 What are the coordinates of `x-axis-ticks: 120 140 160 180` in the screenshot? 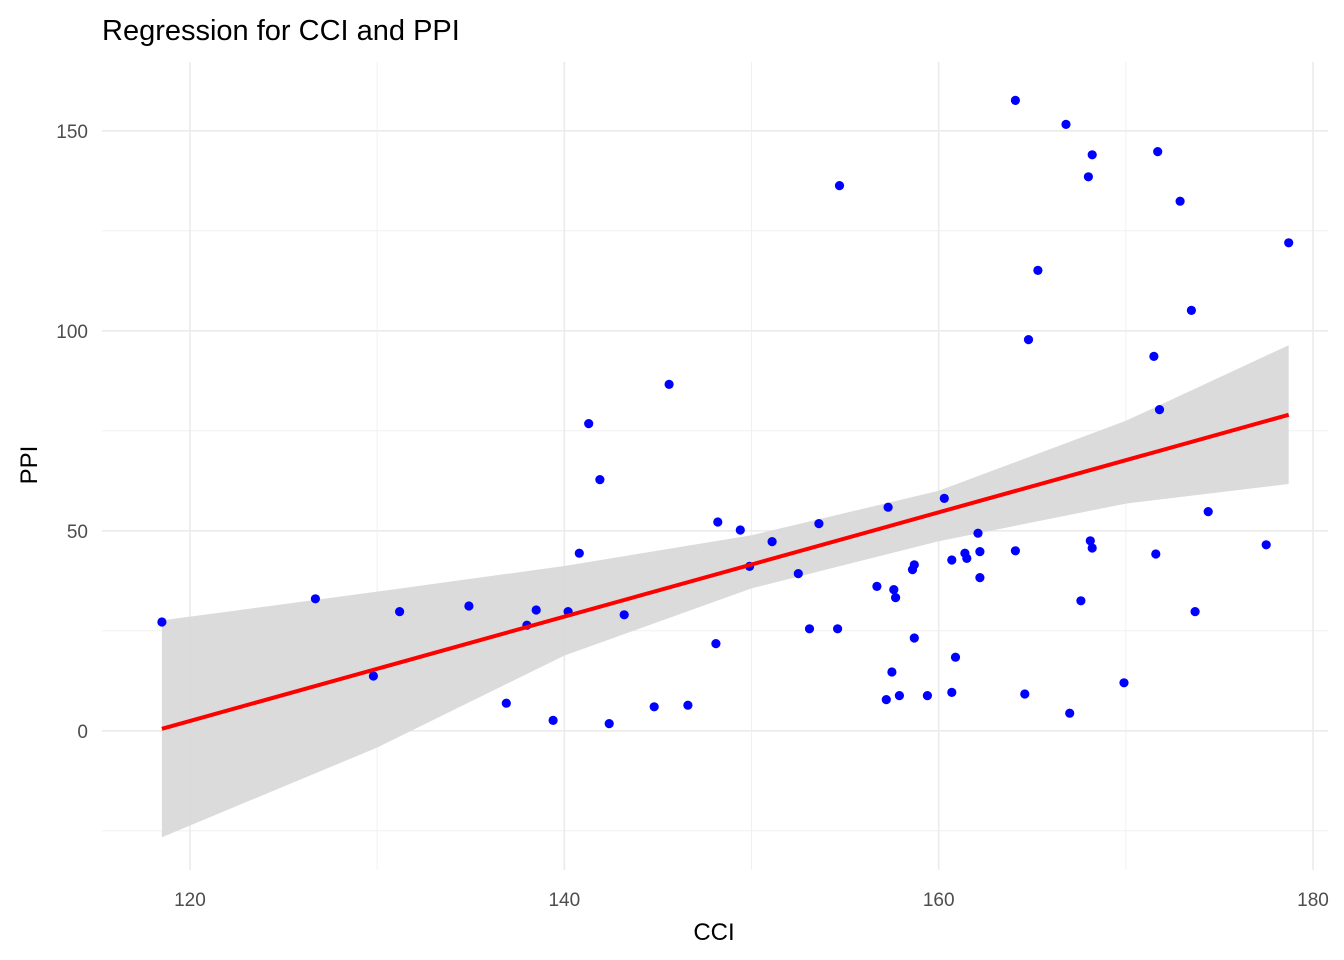 It's located at (751, 900).